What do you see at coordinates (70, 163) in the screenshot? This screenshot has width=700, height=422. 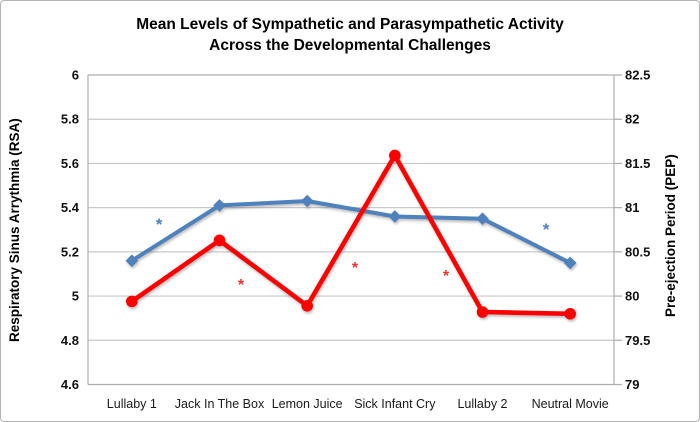 I see `left-tick-label: 5.6` at bounding box center [70, 163].